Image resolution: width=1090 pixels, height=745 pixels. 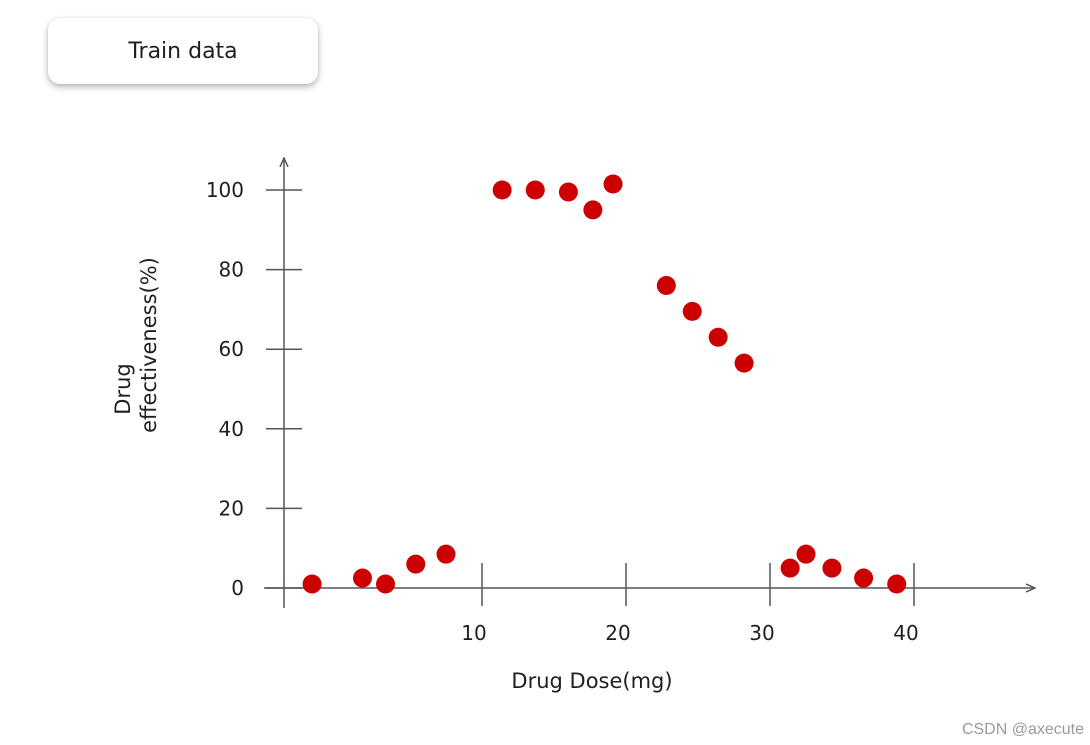 What do you see at coordinates (617, 633) in the screenshot?
I see `x-tick-label: 20` at bounding box center [617, 633].